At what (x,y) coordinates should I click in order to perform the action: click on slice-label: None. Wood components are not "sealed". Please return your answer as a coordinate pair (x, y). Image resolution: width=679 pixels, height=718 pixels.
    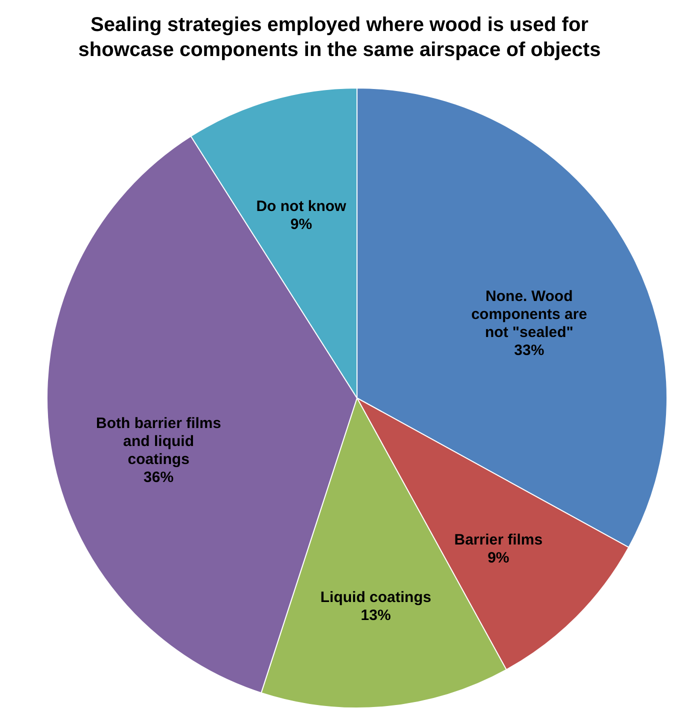
    Looking at the image, I should click on (529, 315).